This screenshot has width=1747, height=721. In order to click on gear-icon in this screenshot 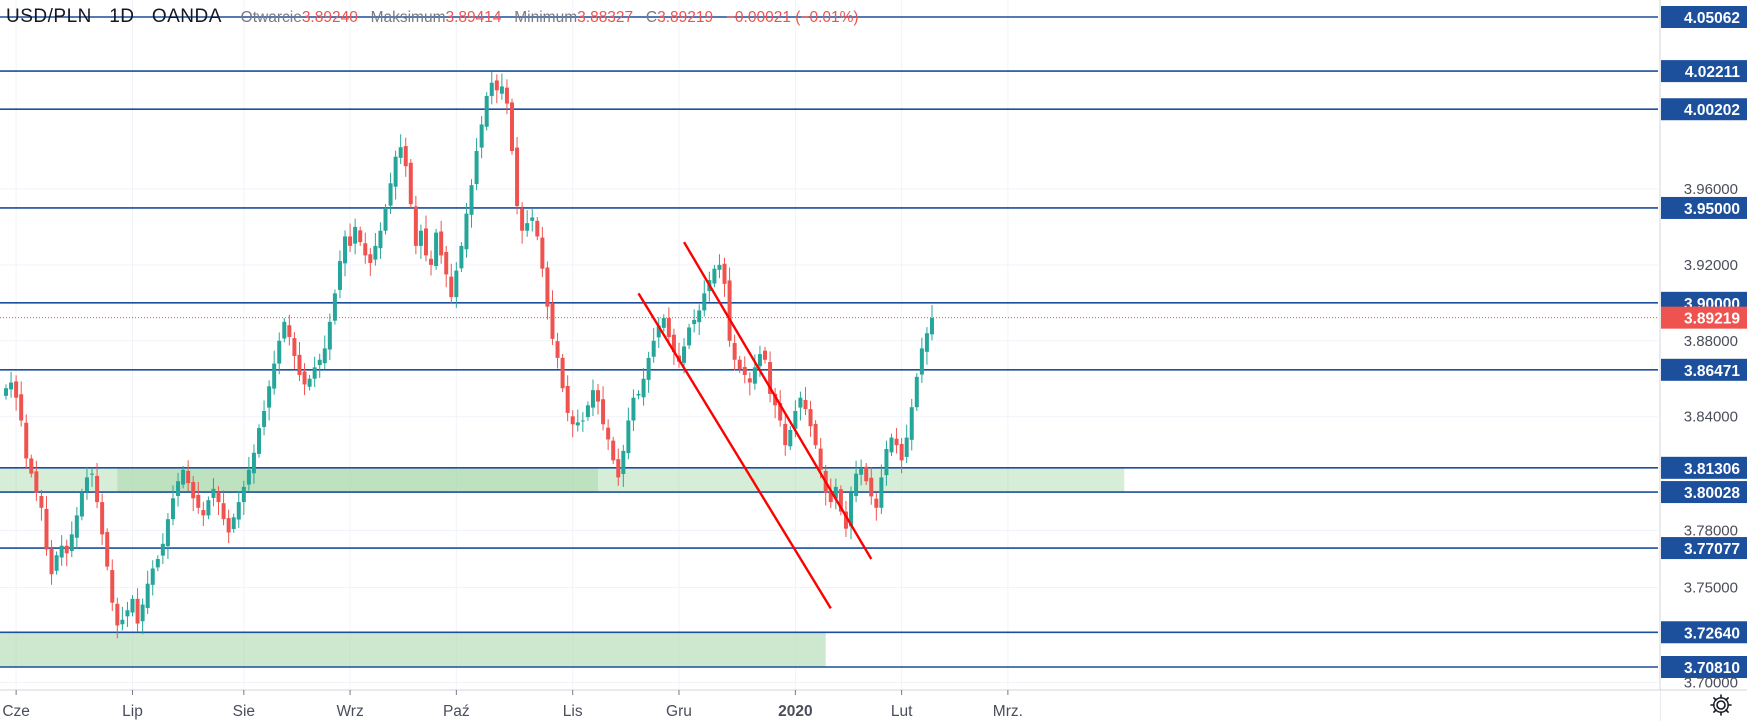, I will do `click(1721, 705)`.